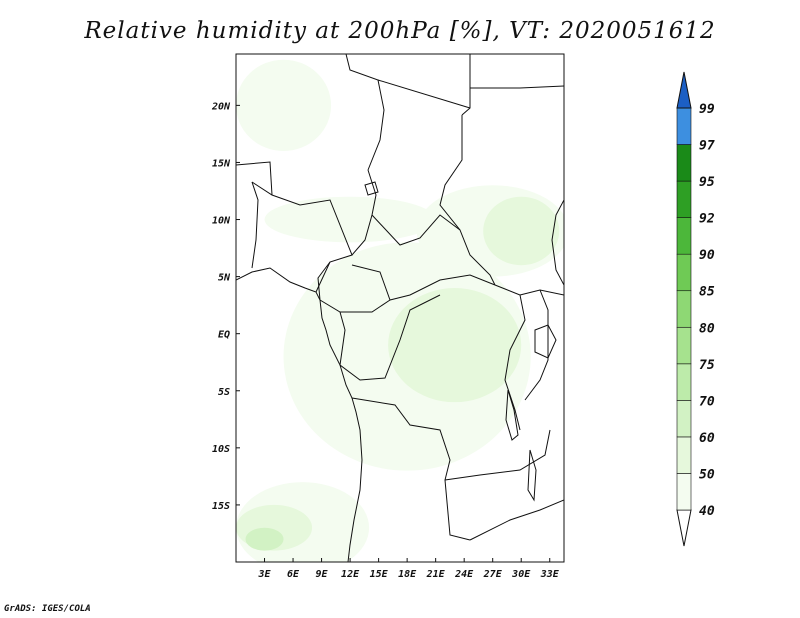  What do you see at coordinates (707, 365) in the screenshot?
I see `colorbar-label: 75` at bounding box center [707, 365].